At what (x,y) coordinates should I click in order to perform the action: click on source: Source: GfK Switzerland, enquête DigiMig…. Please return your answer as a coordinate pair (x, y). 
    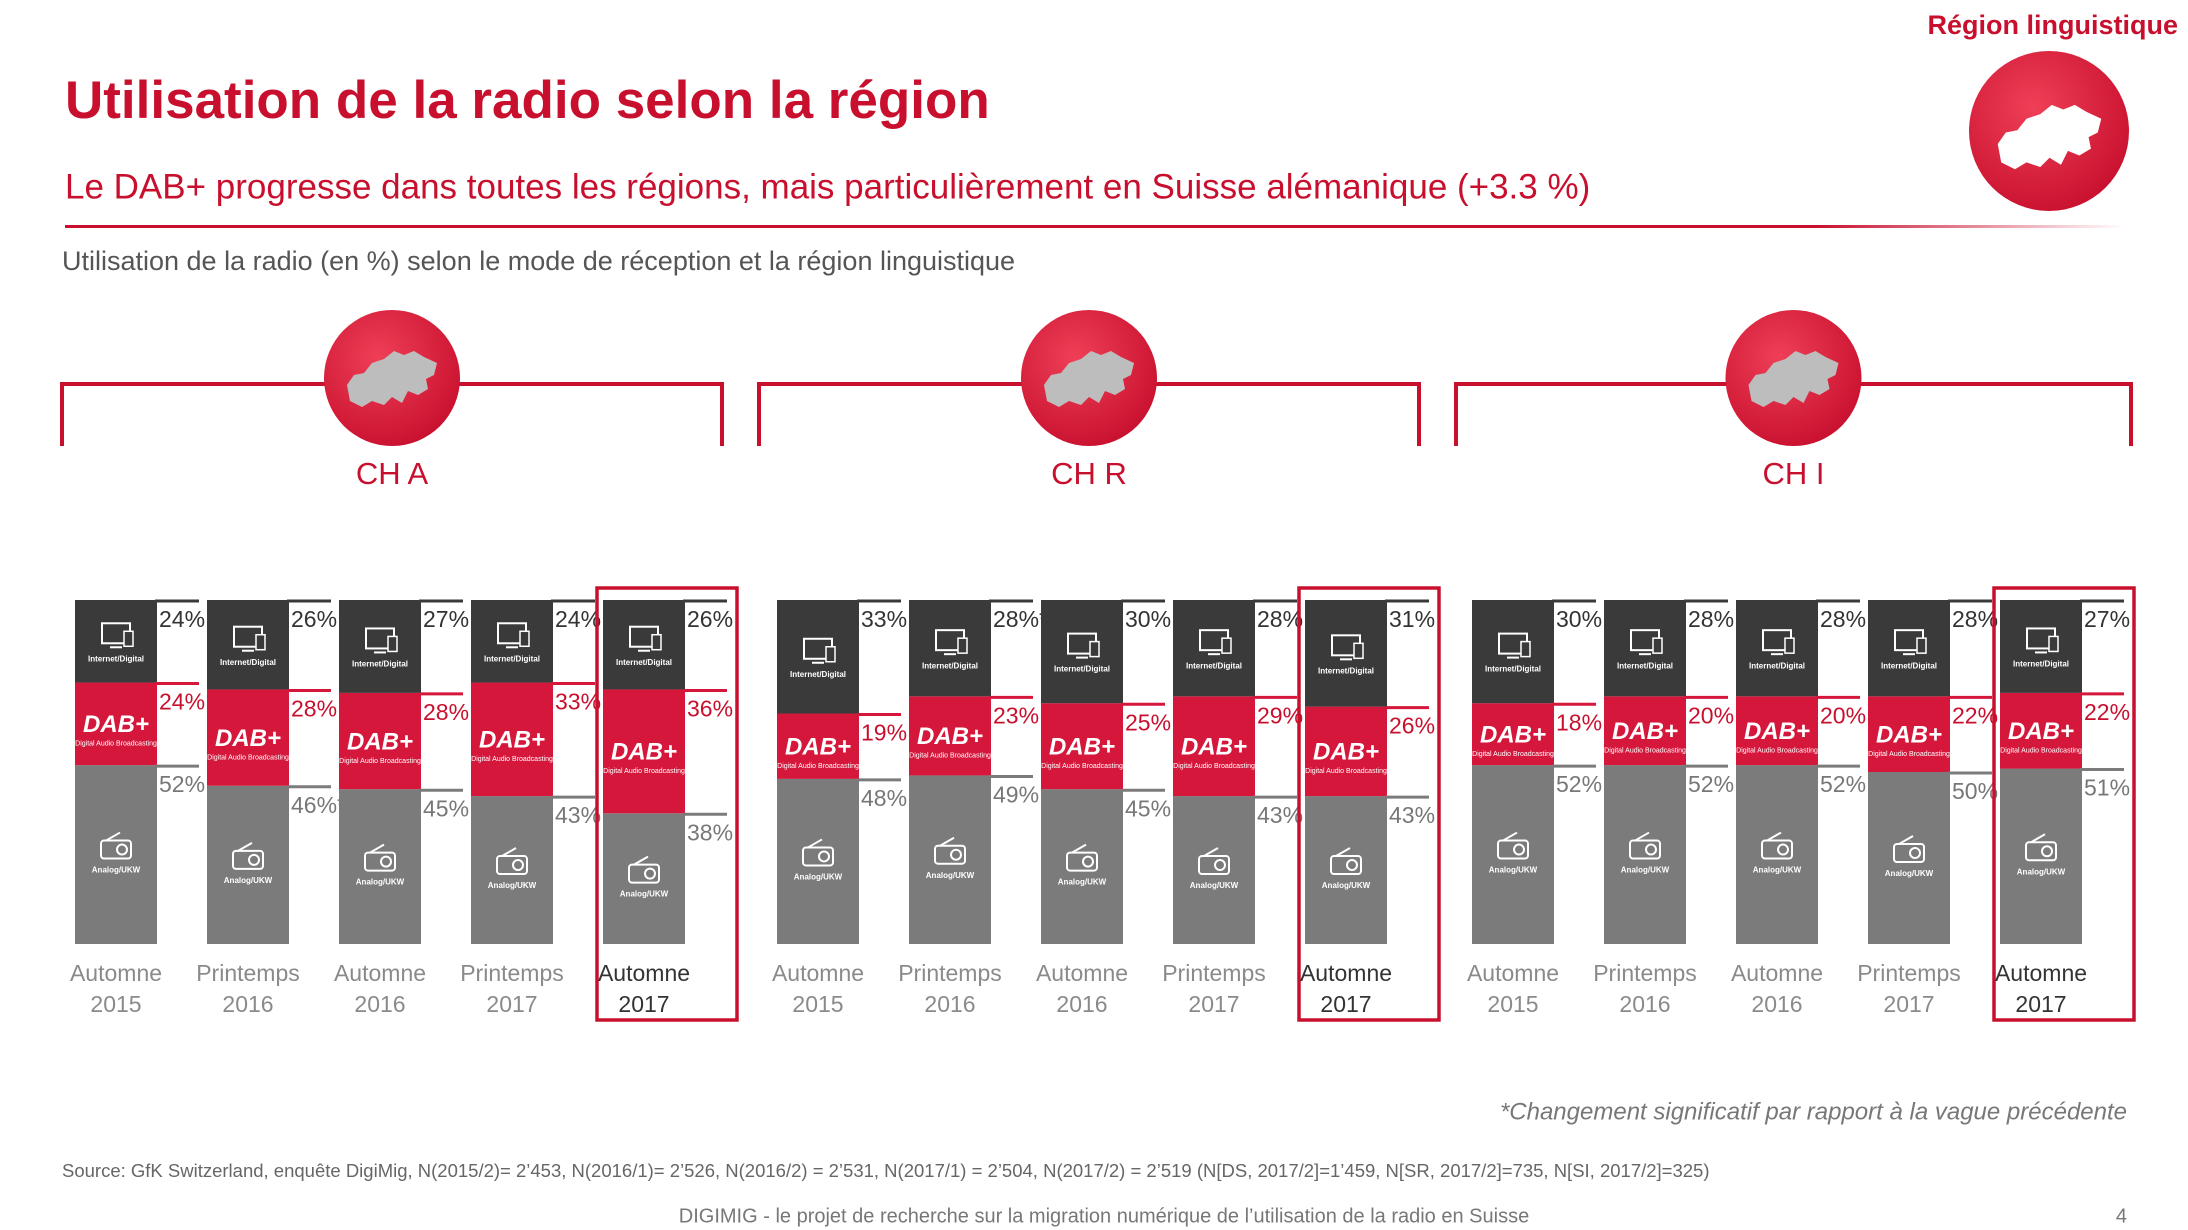
    Looking at the image, I should click on (886, 1170).